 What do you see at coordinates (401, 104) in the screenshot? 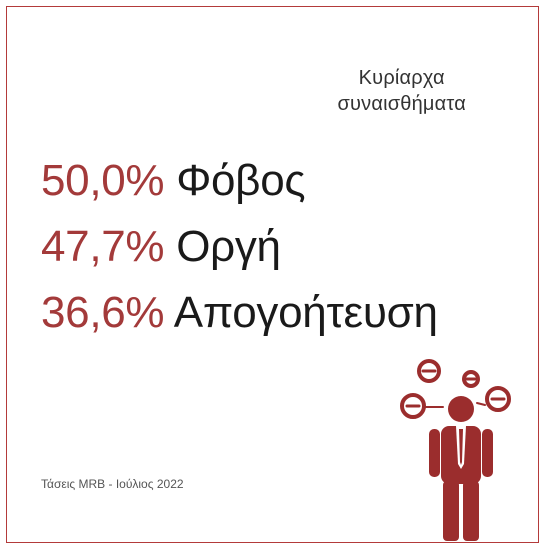
I see `title-line-2: συναισθήματα` at bounding box center [401, 104].